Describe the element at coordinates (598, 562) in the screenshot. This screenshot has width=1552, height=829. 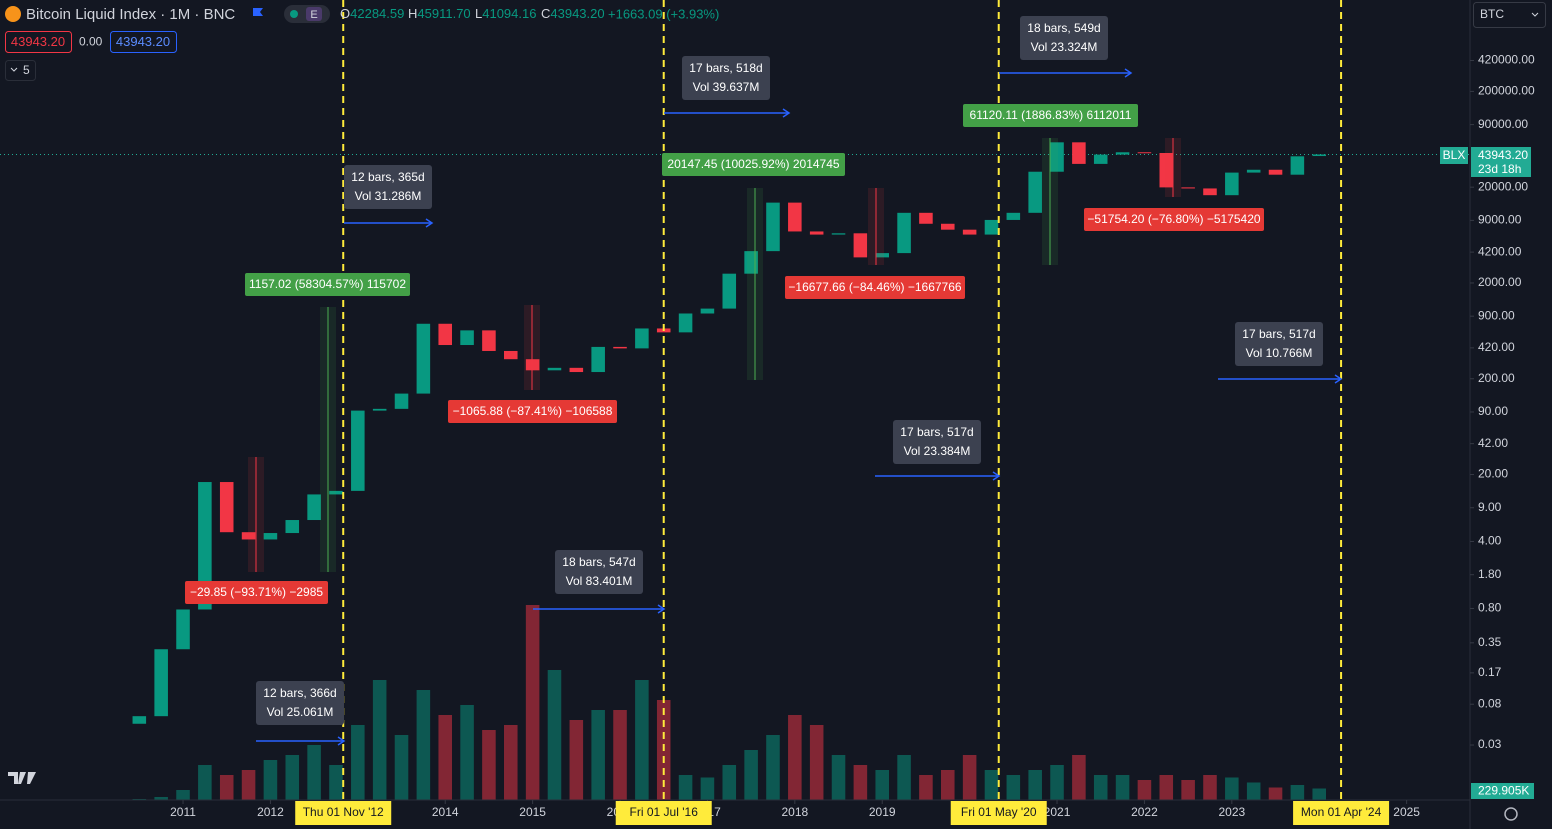
I see `date-range-bars: 18 bars, 547d` at that location.